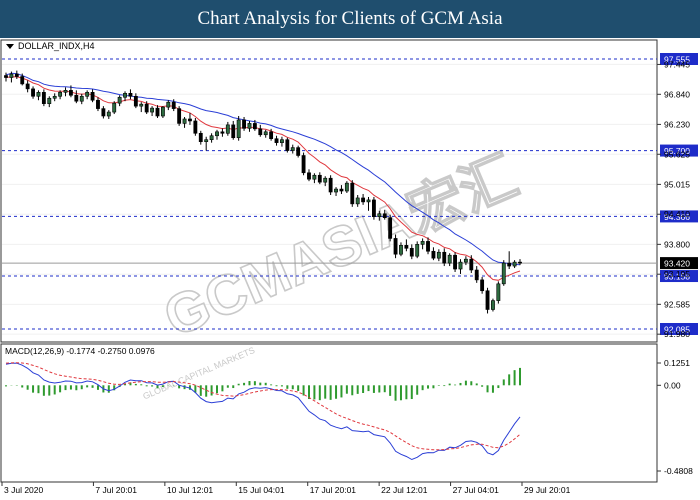 This screenshot has height=500, width=700. I want to click on symbol-label: DOLLAR_INDX,H4, so click(56, 46).